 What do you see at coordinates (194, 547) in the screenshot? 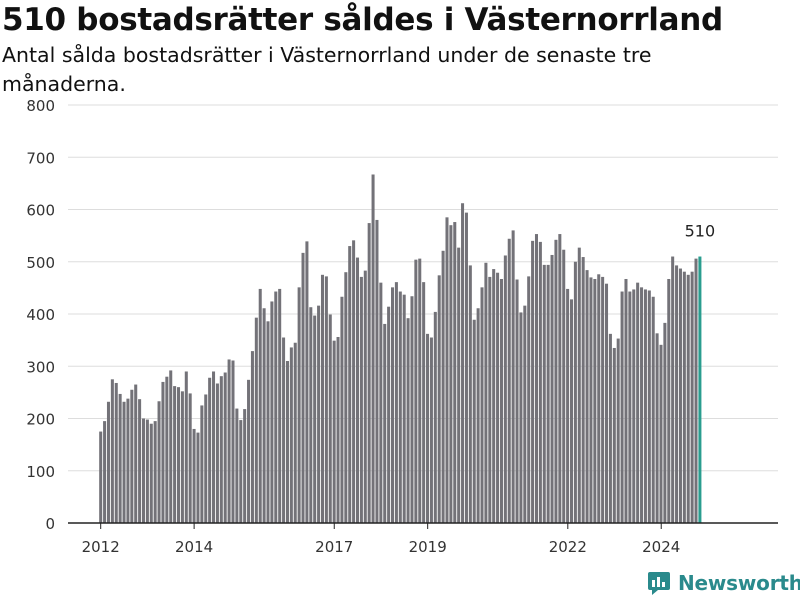
I see `x-tick-label: 2014` at bounding box center [194, 547].